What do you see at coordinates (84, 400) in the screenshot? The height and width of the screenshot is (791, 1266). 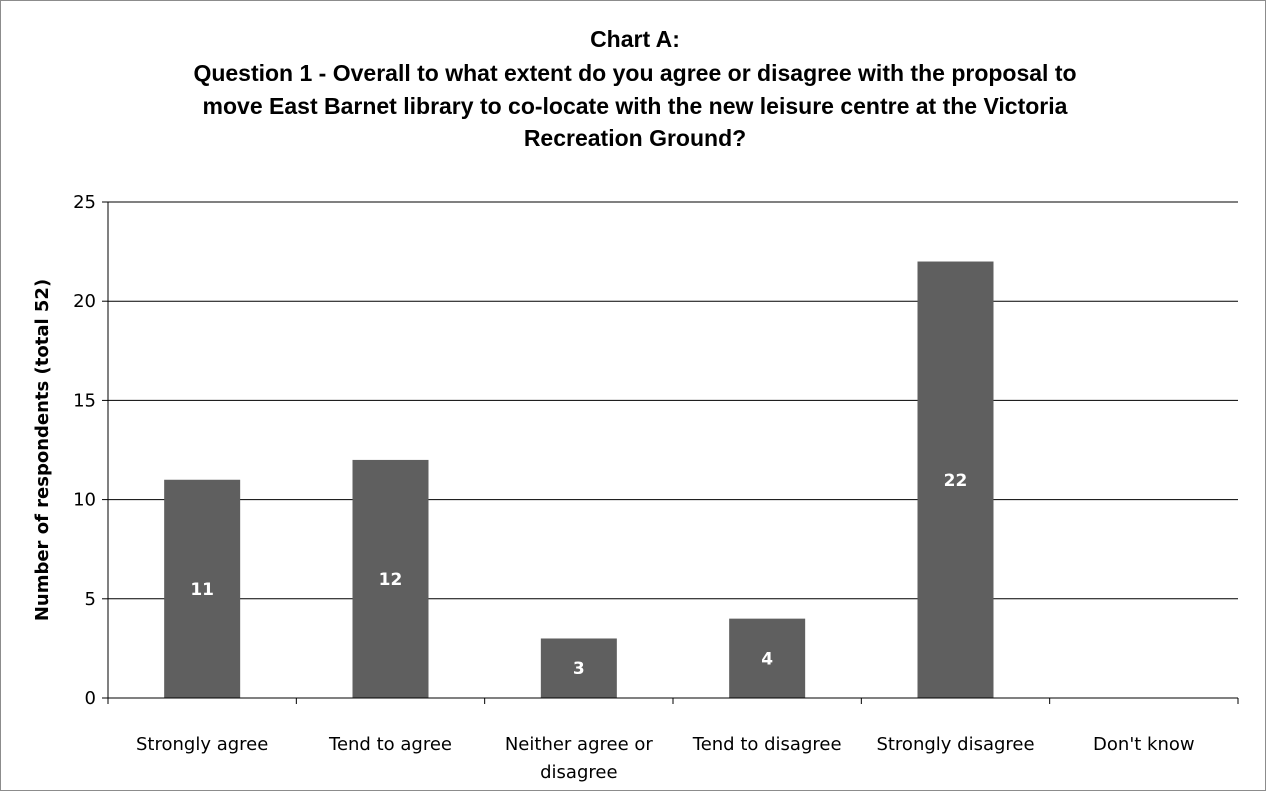 I see `y-tick-label: 15` at bounding box center [84, 400].